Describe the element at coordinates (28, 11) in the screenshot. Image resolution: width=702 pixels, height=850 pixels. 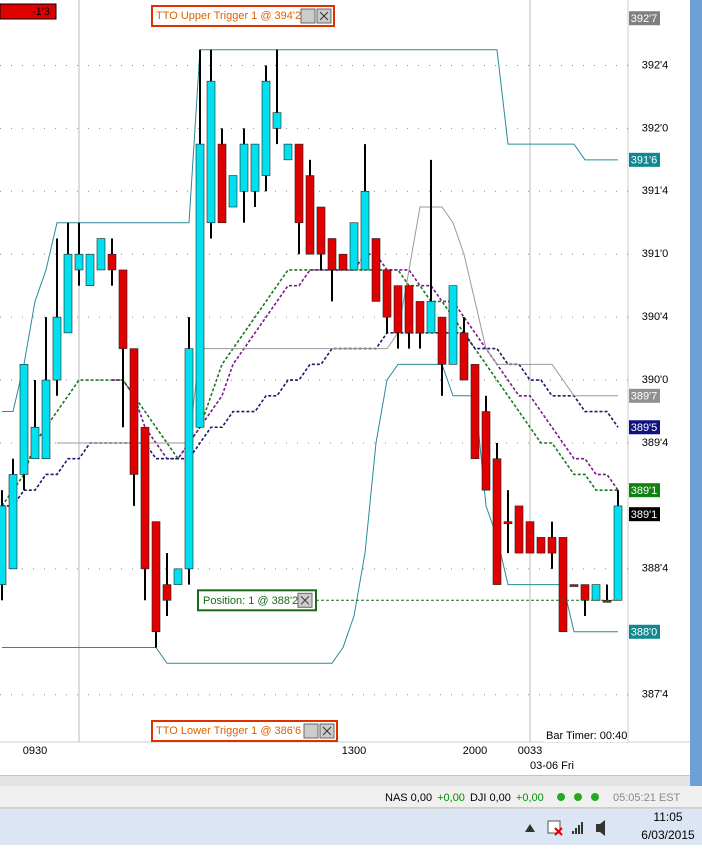
I see `account-box` at that location.